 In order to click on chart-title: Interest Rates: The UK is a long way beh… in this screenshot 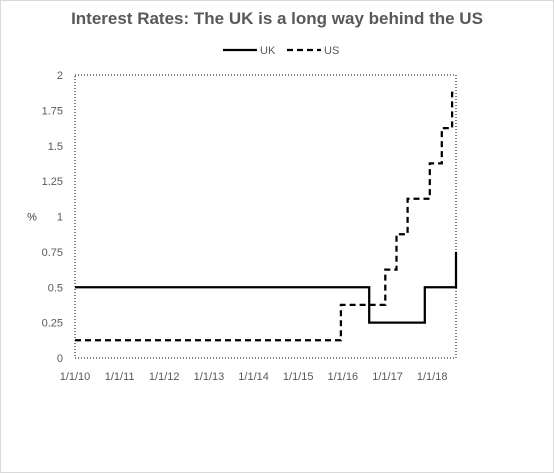, I will do `click(277, 18)`.